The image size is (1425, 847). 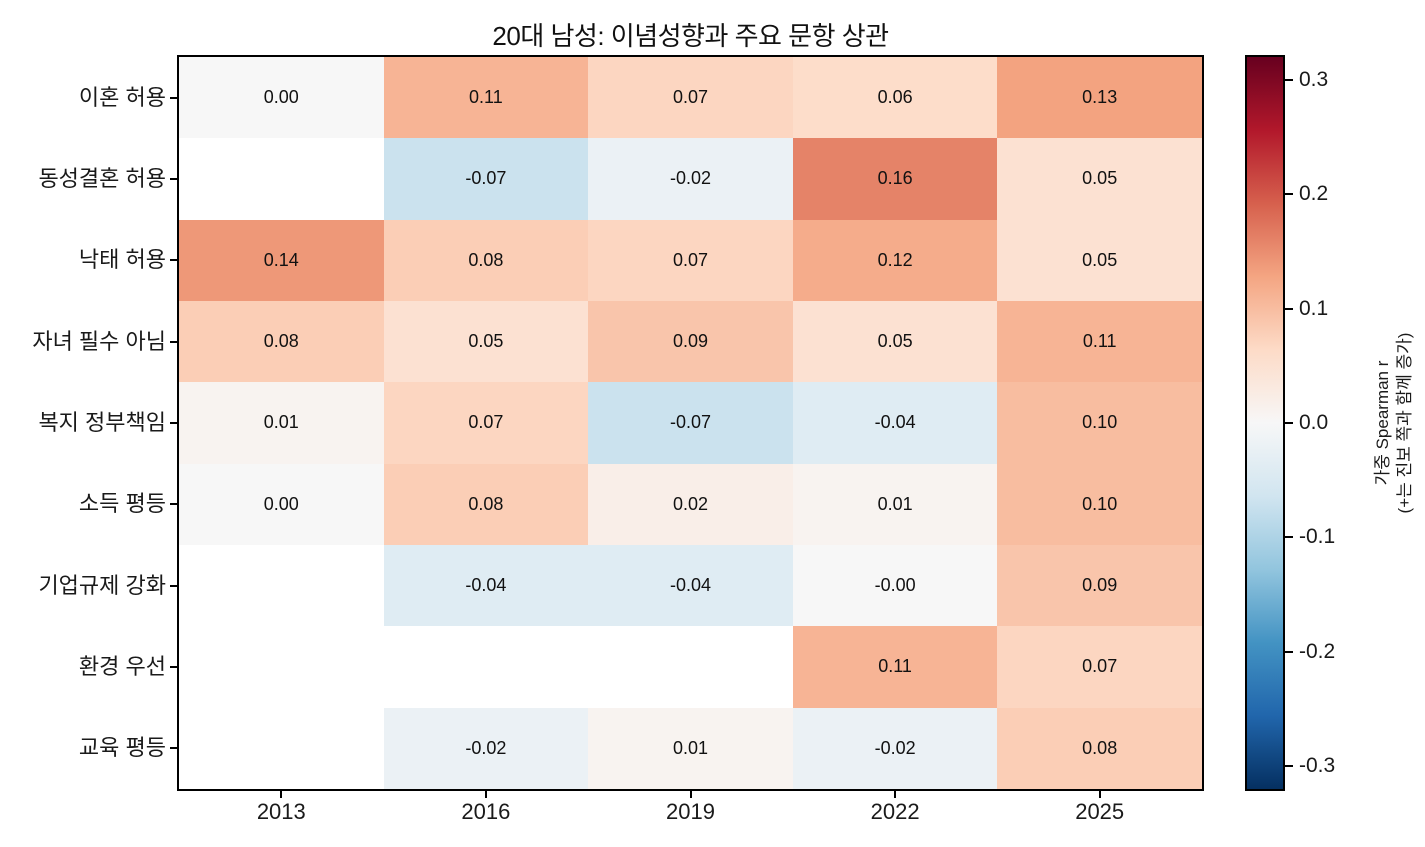 I want to click on colorbar-tick-label: 0.2, so click(x=1314, y=194).